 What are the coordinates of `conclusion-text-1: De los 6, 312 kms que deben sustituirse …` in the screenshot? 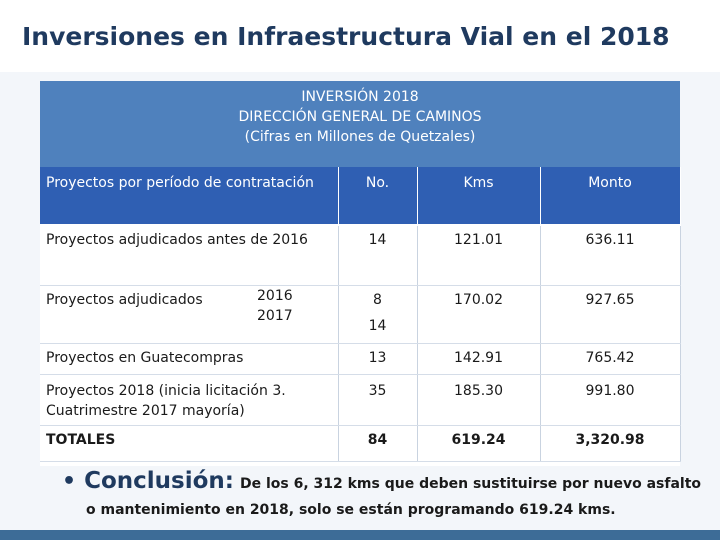 It's located at (470, 484).